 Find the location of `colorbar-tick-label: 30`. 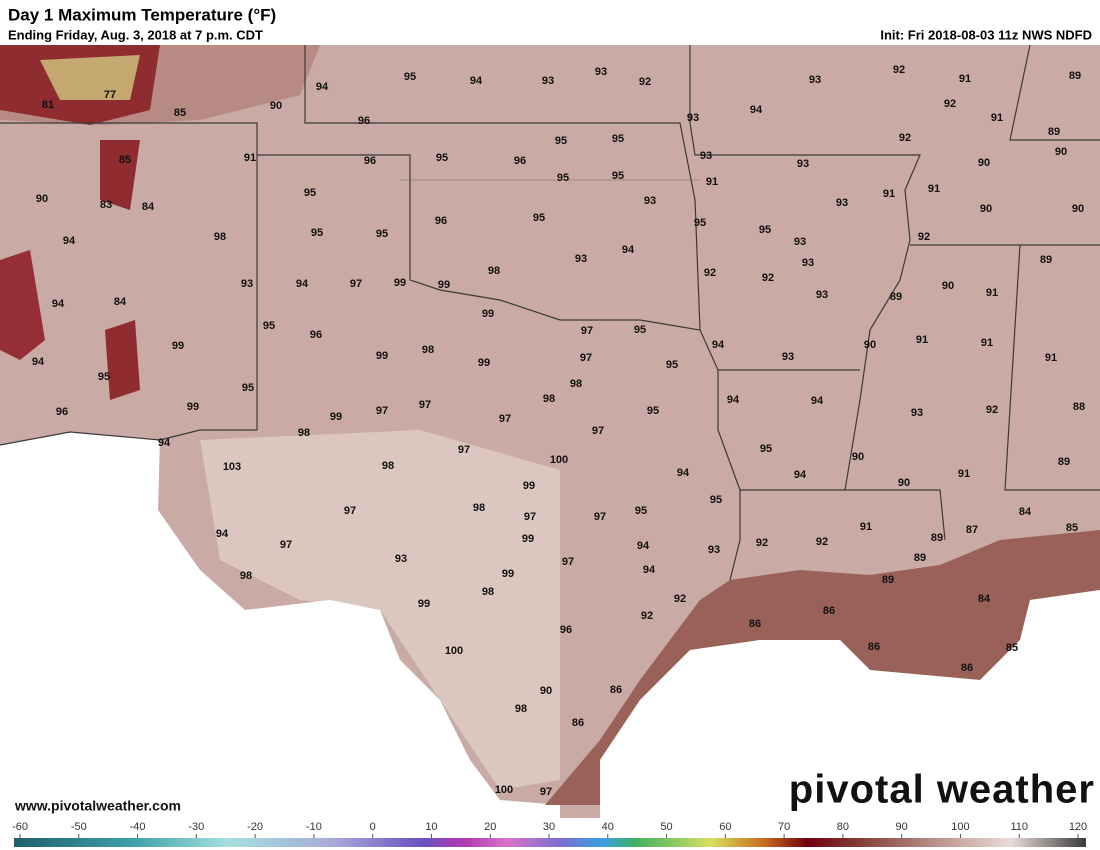

colorbar-tick-label: 30 is located at coordinates (549, 827).